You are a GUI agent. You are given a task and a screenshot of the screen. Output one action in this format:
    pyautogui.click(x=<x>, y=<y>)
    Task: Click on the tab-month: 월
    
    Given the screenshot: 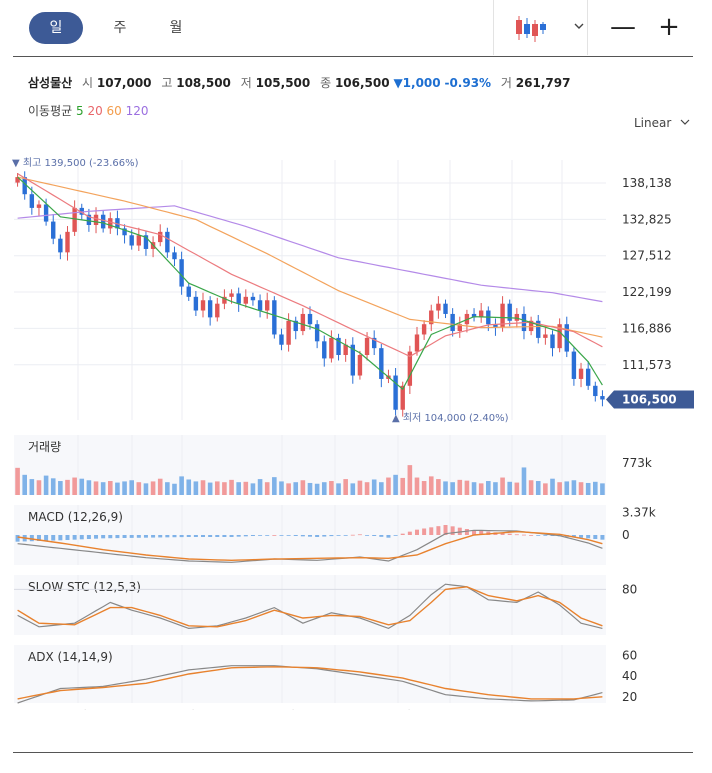 What is the action you would take?
    pyautogui.click(x=176, y=28)
    